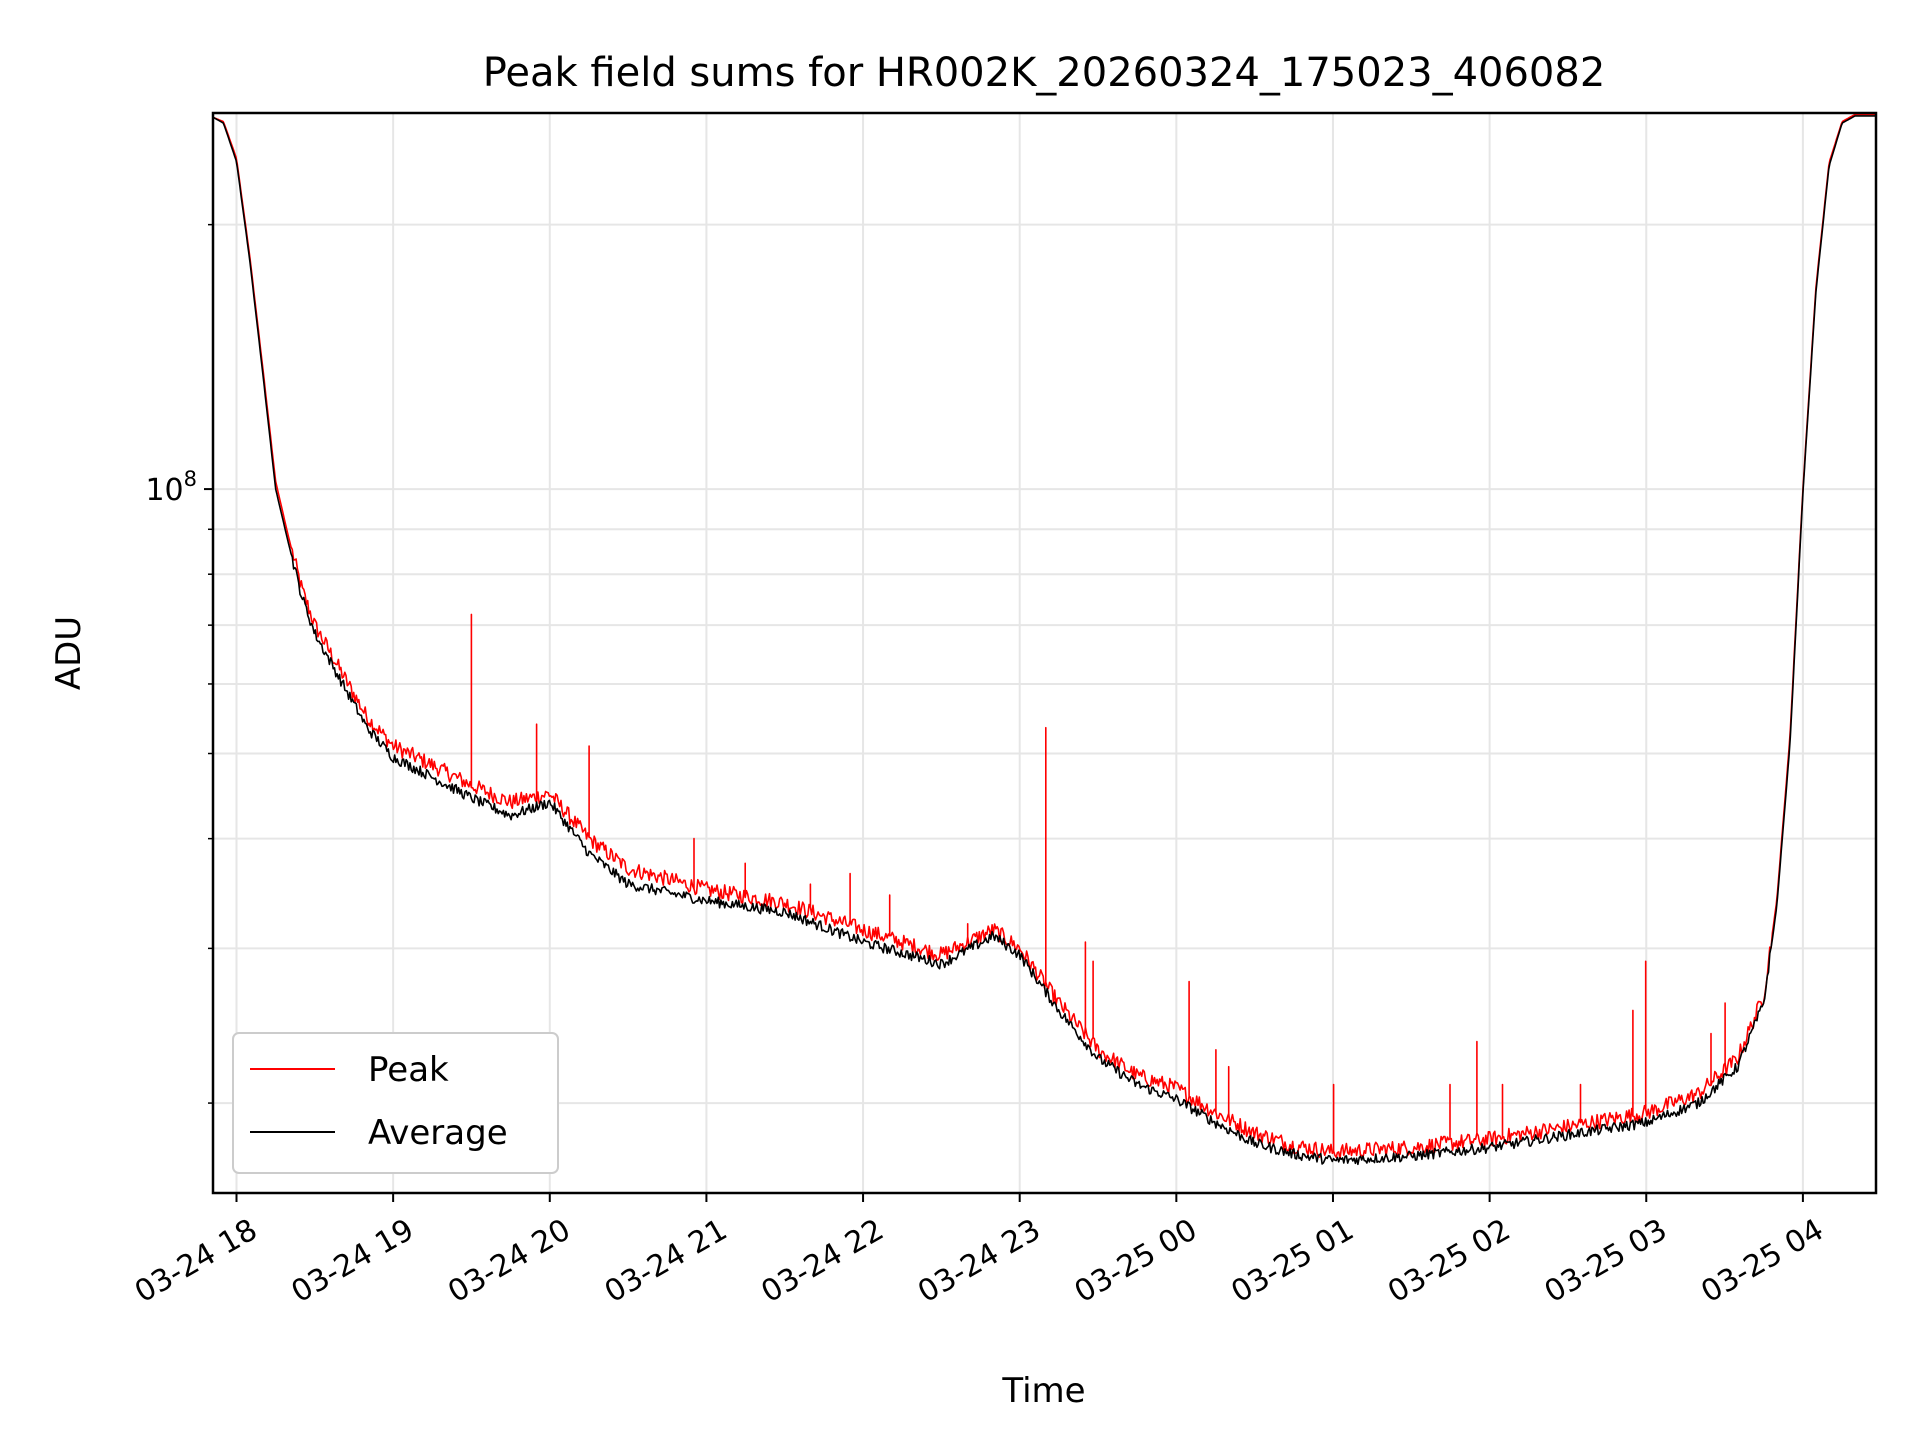 The width and height of the screenshot is (1920, 1440). Describe the element at coordinates (171, 487) in the screenshot. I see `y-tick-label: 108` at that location.